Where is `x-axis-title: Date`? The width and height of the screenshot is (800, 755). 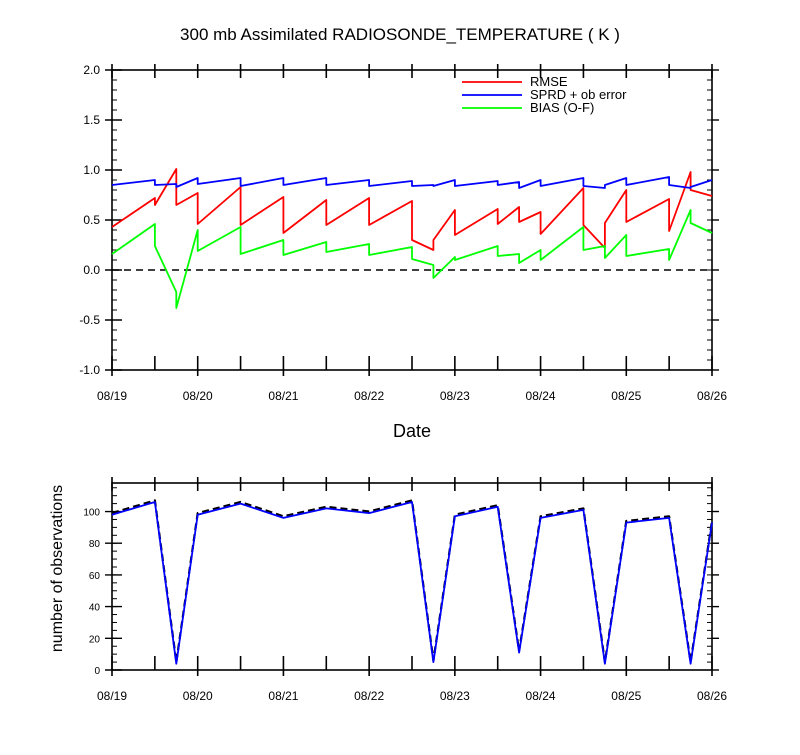 x-axis-title: Date is located at coordinates (412, 431).